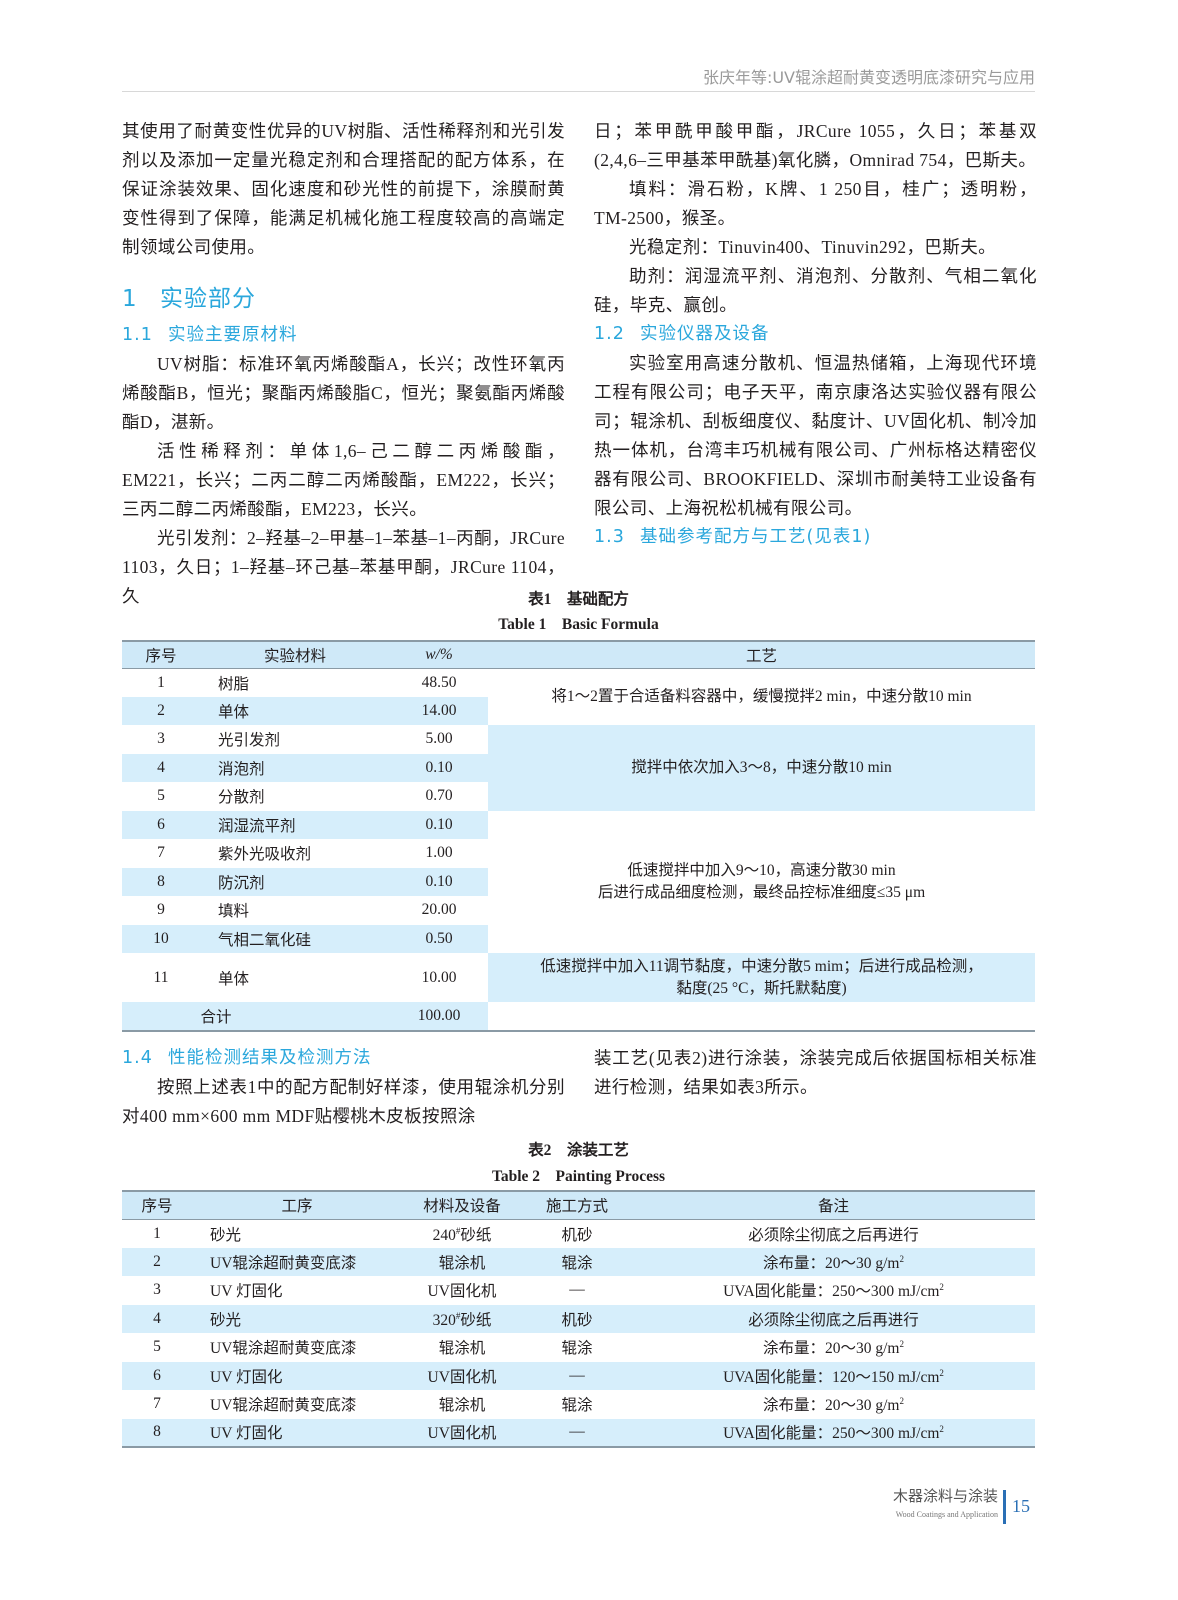 The width and height of the screenshot is (1178, 1600). Describe the element at coordinates (462, 1234) in the screenshot. I see `cell-material-equipment: 240#砂纸` at that location.